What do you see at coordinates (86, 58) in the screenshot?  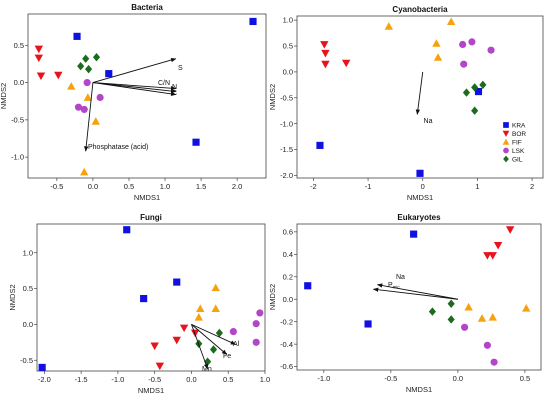 I see `bacteria-point-gil` at bounding box center [86, 58].